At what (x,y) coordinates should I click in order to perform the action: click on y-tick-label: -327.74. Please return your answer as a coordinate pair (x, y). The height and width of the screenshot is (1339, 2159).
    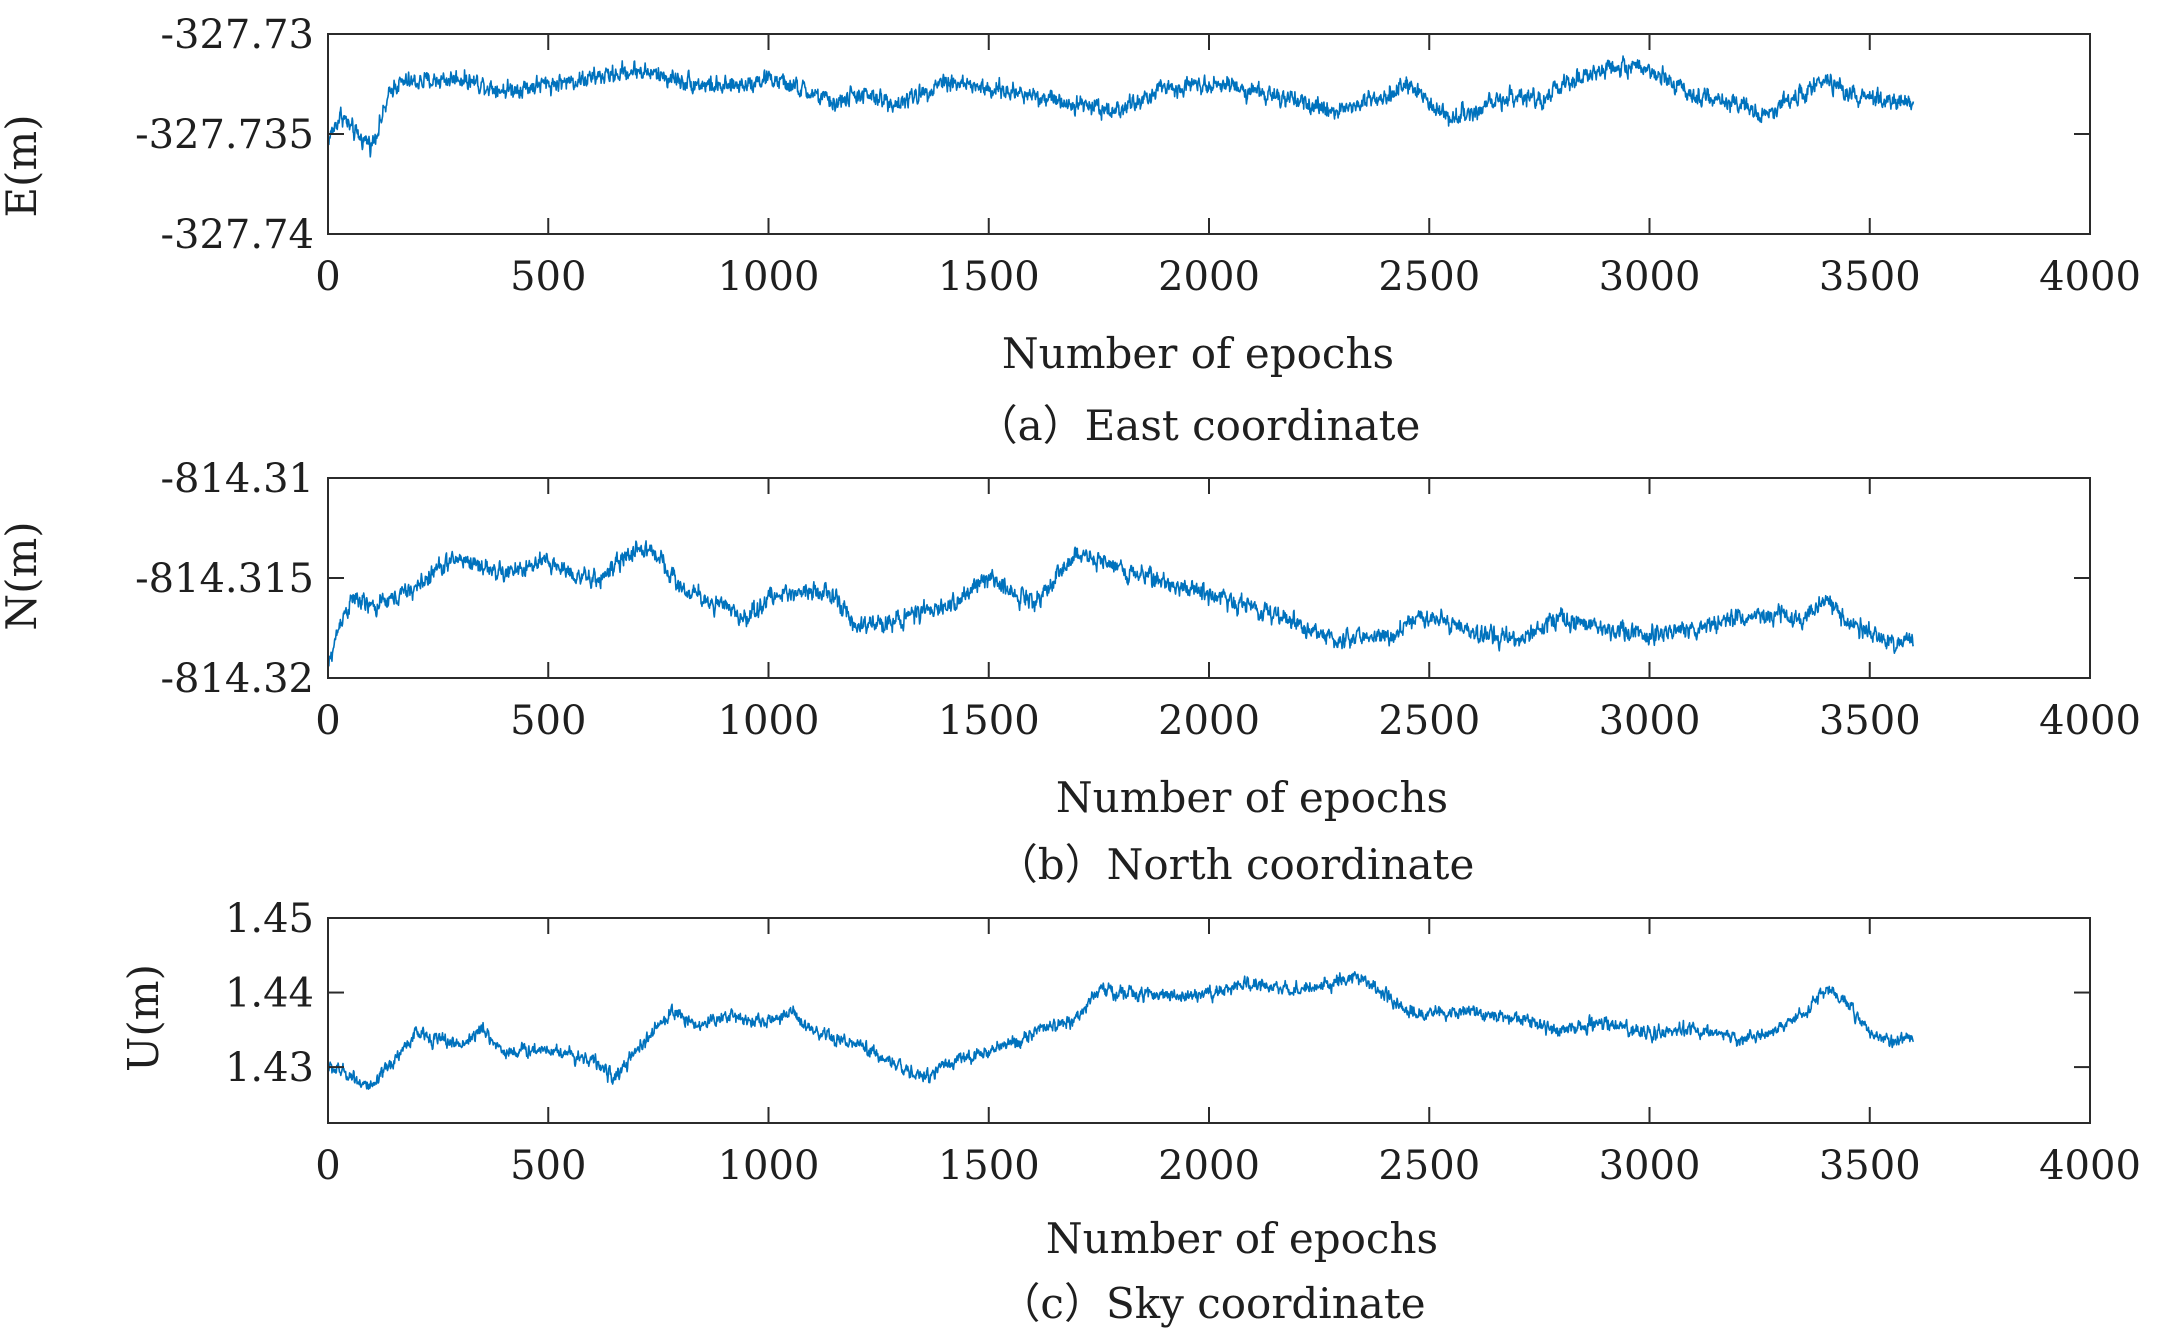
    Looking at the image, I should click on (237, 235).